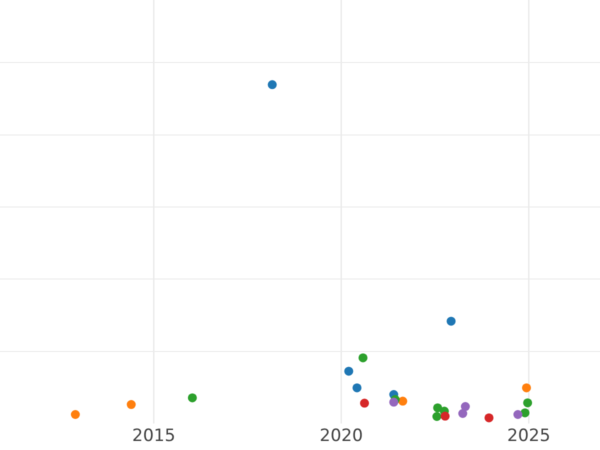 The image size is (600, 450). What do you see at coordinates (341, 436) in the screenshot?
I see `x-tick-label: 2020` at bounding box center [341, 436].